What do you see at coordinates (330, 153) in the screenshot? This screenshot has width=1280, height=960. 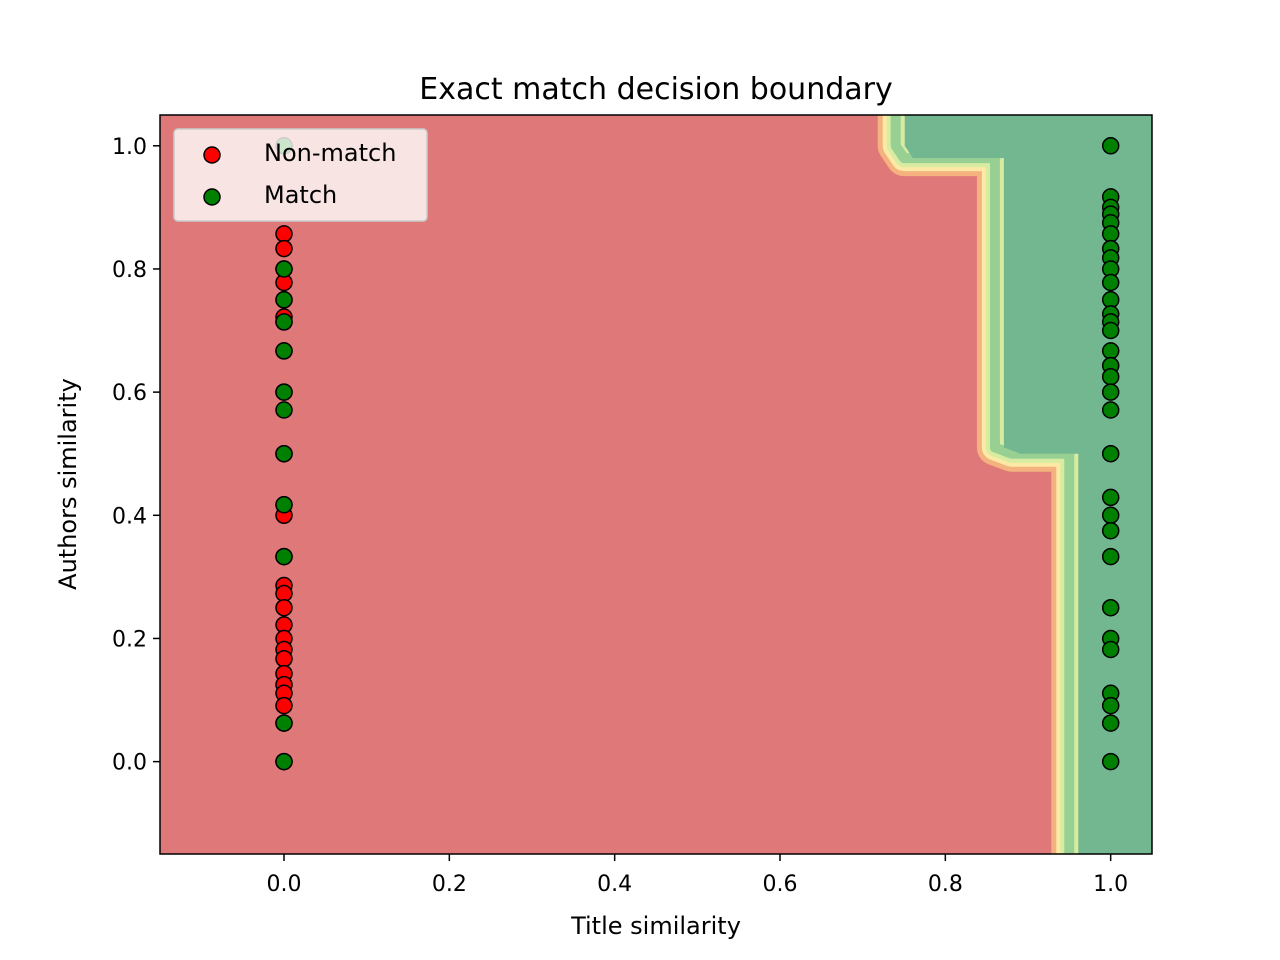 I see `legend-label-non-match: Non-match` at bounding box center [330, 153].